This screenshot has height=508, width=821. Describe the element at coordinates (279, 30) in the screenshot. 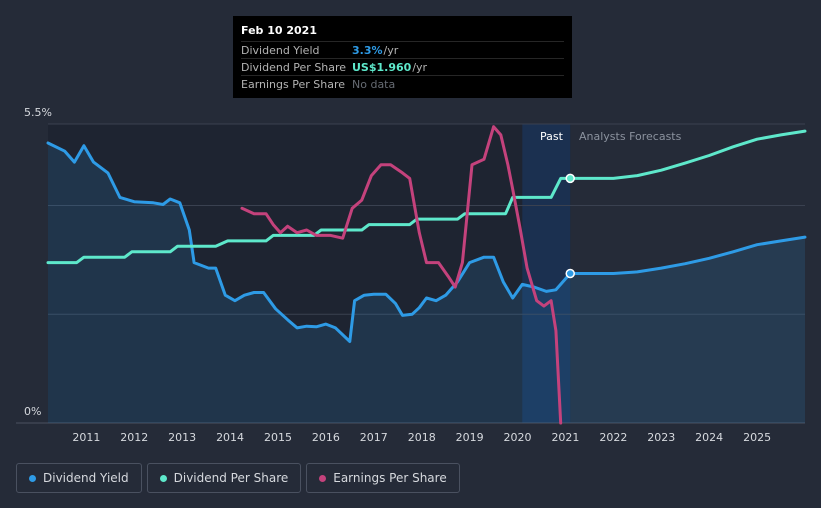

I see `tooltip-date: Feb 10 2021` at that location.